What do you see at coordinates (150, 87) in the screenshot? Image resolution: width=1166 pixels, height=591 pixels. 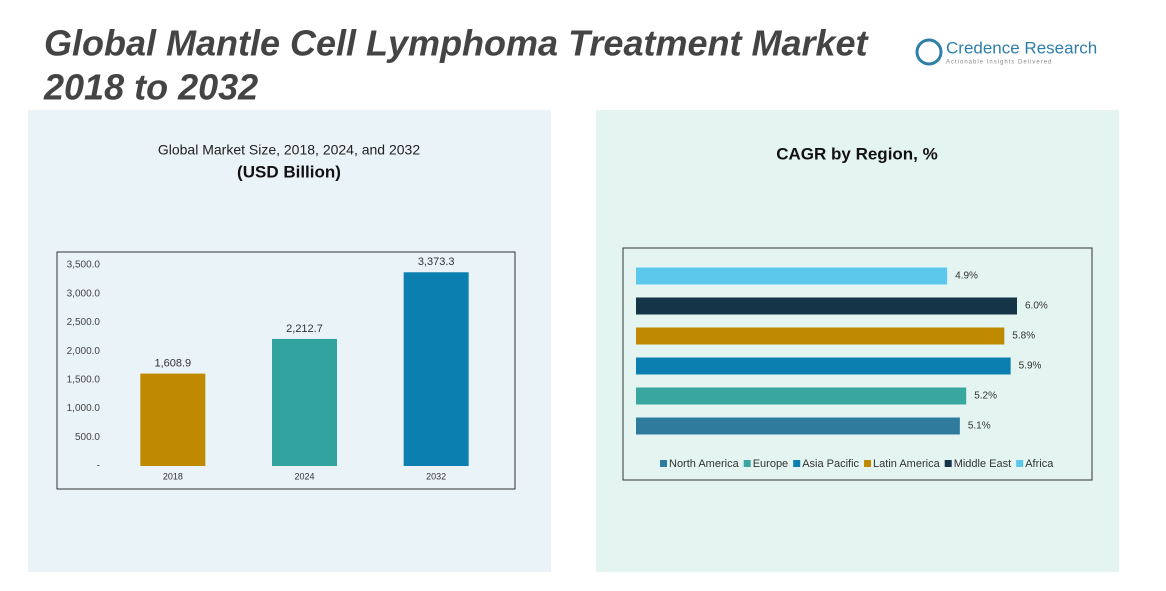 I see `page-title: 2018 to 2032` at bounding box center [150, 87].